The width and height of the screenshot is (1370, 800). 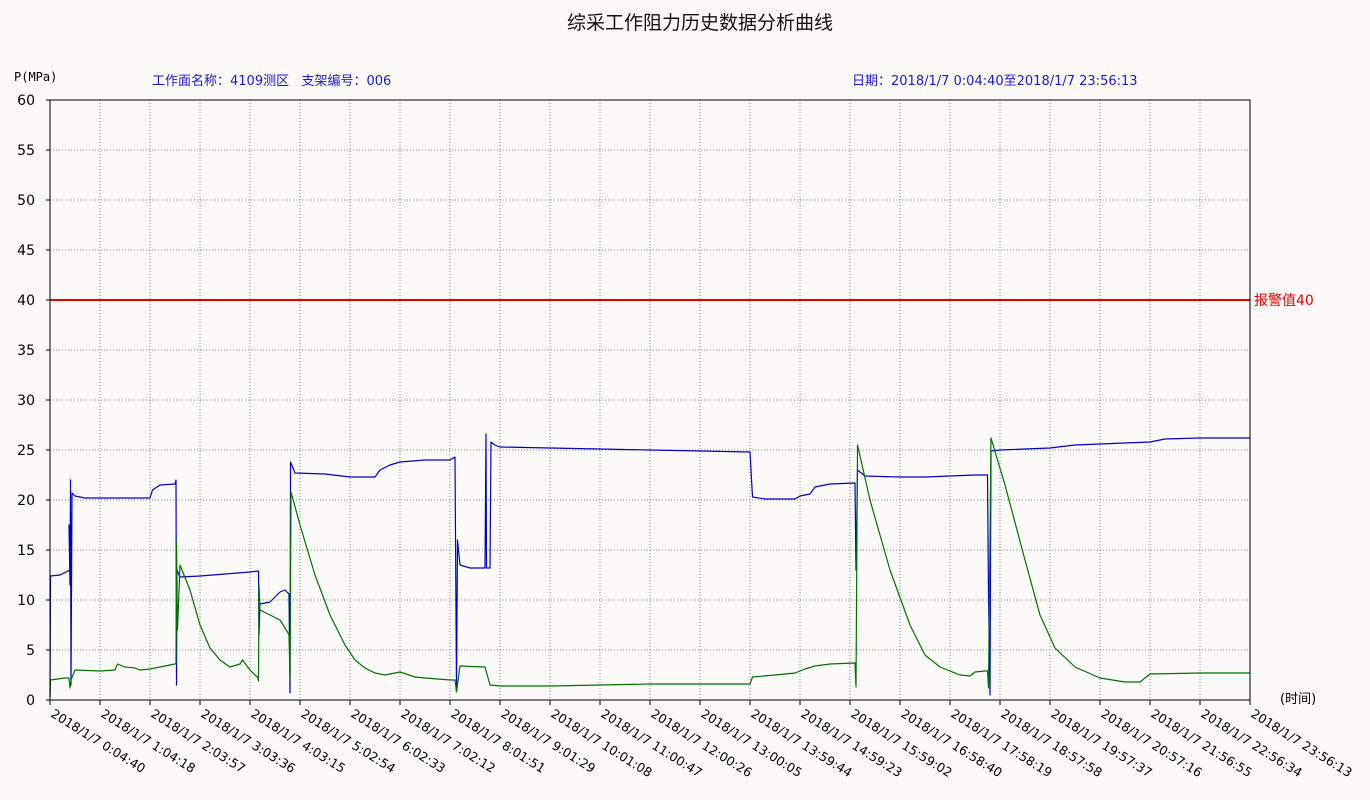 I want to click on support-id-label: 支架编号：006, so click(x=346, y=81).